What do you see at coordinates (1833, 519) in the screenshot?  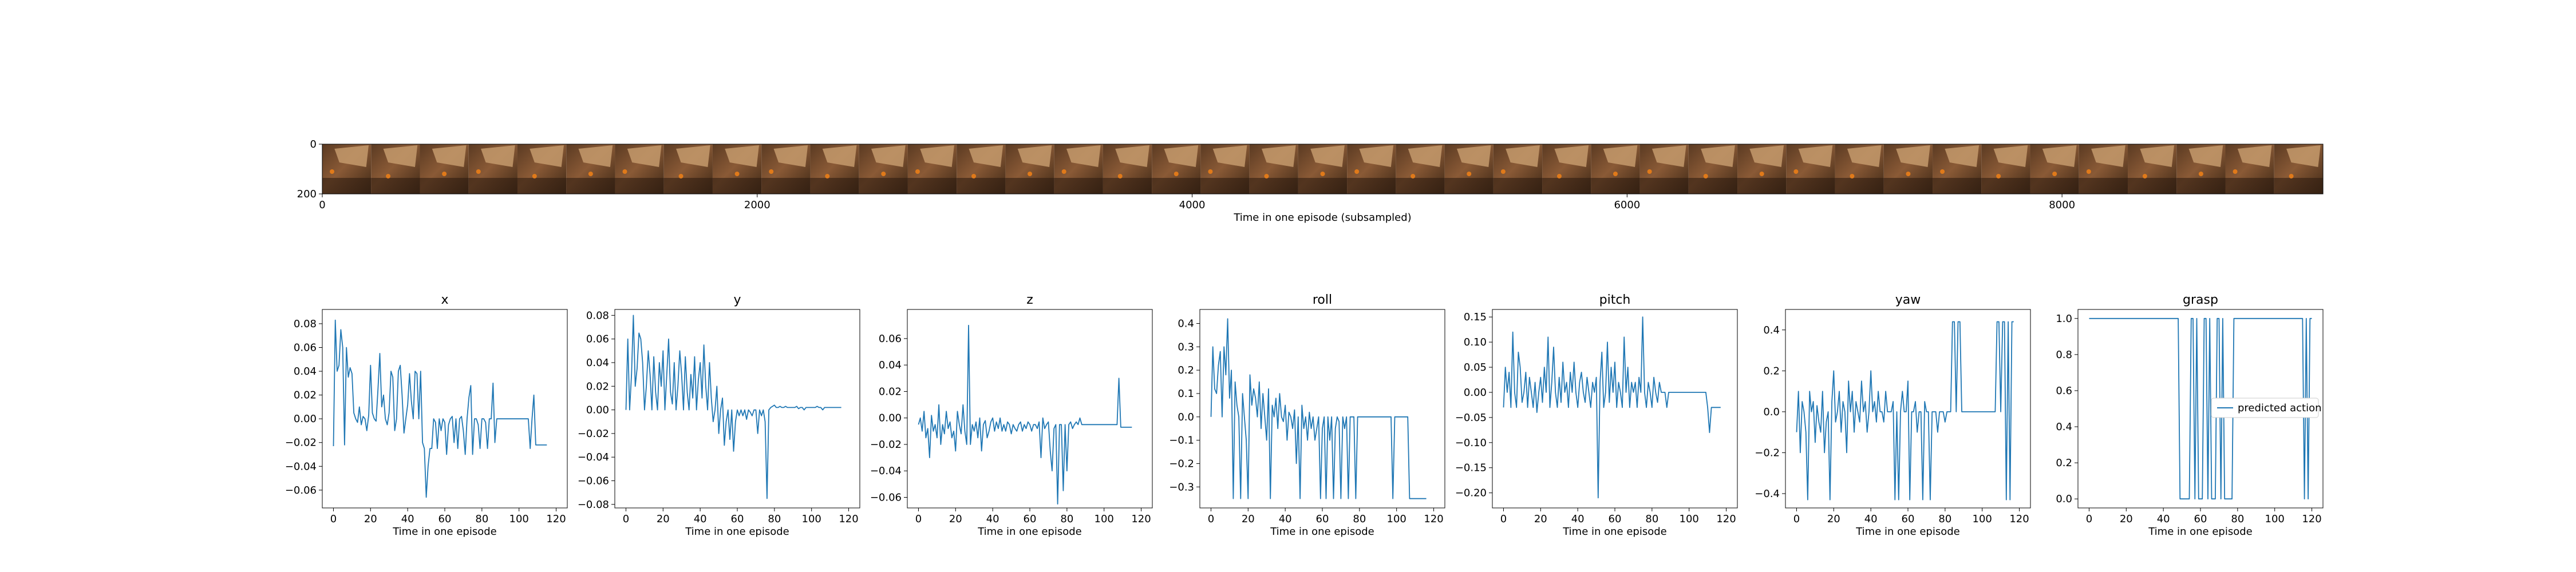 I see `x-tick-label: 20` at bounding box center [1833, 519].